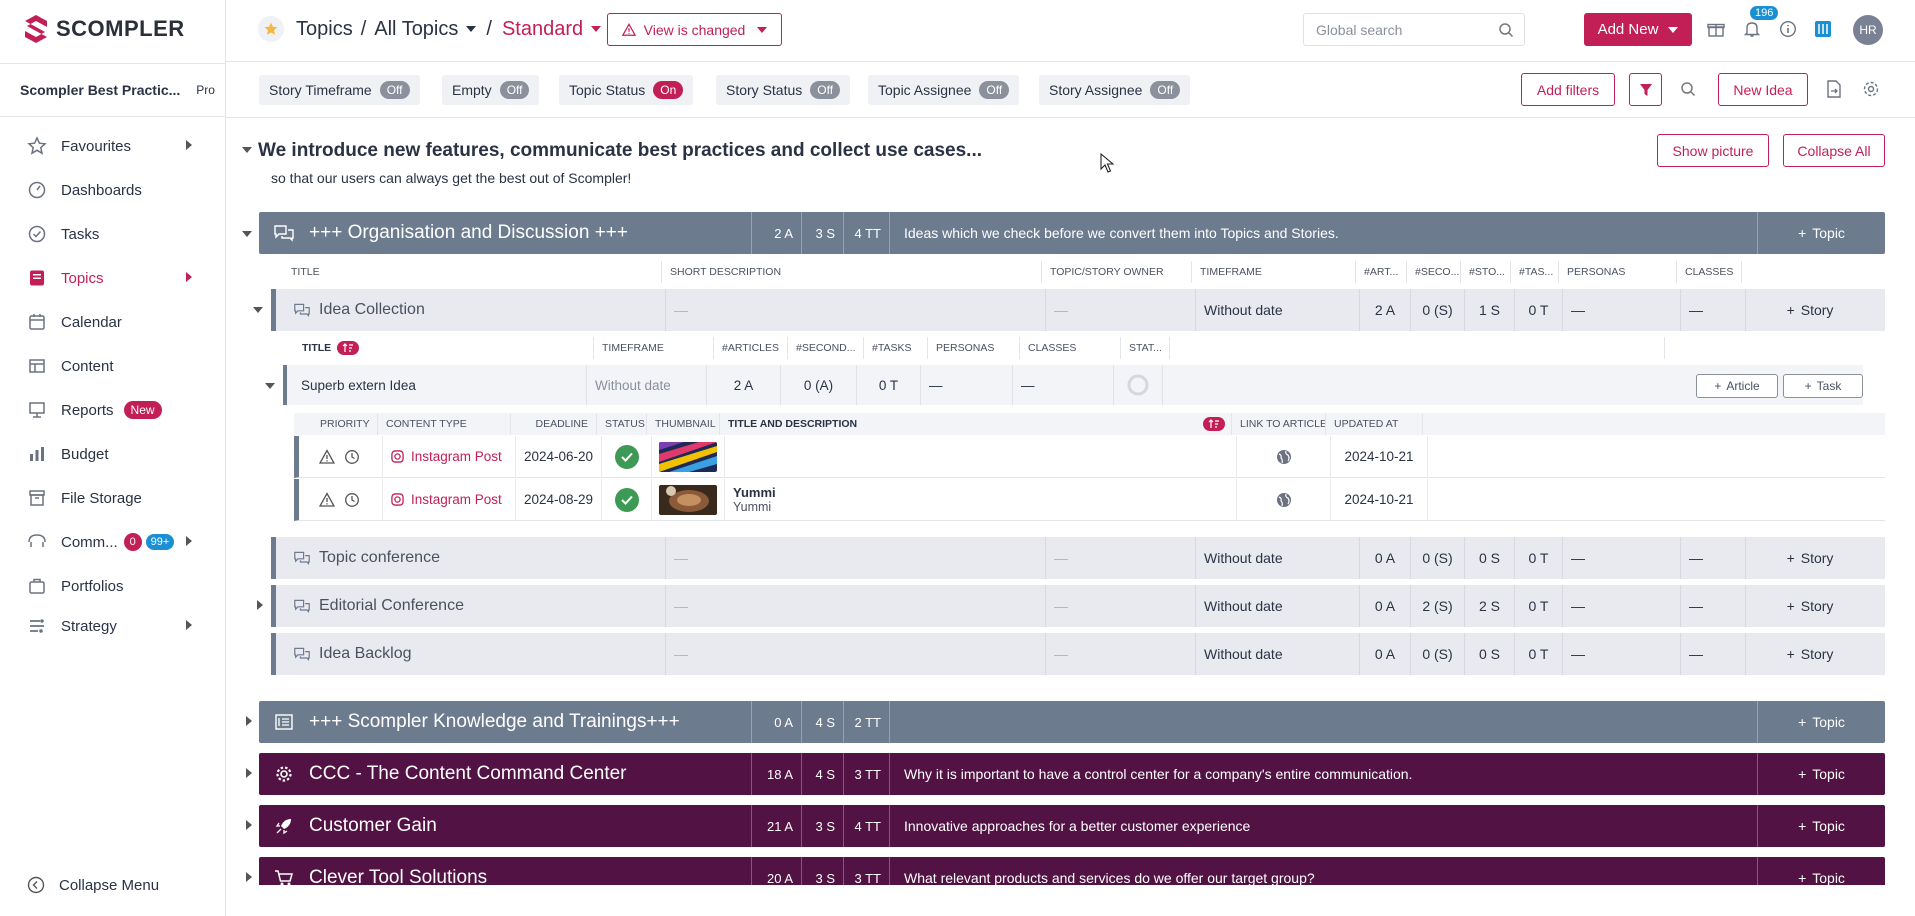 The image size is (1915, 916). What do you see at coordinates (1834, 150) in the screenshot?
I see `collapse-all-button: Collapse All` at bounding box center [1834, 150].